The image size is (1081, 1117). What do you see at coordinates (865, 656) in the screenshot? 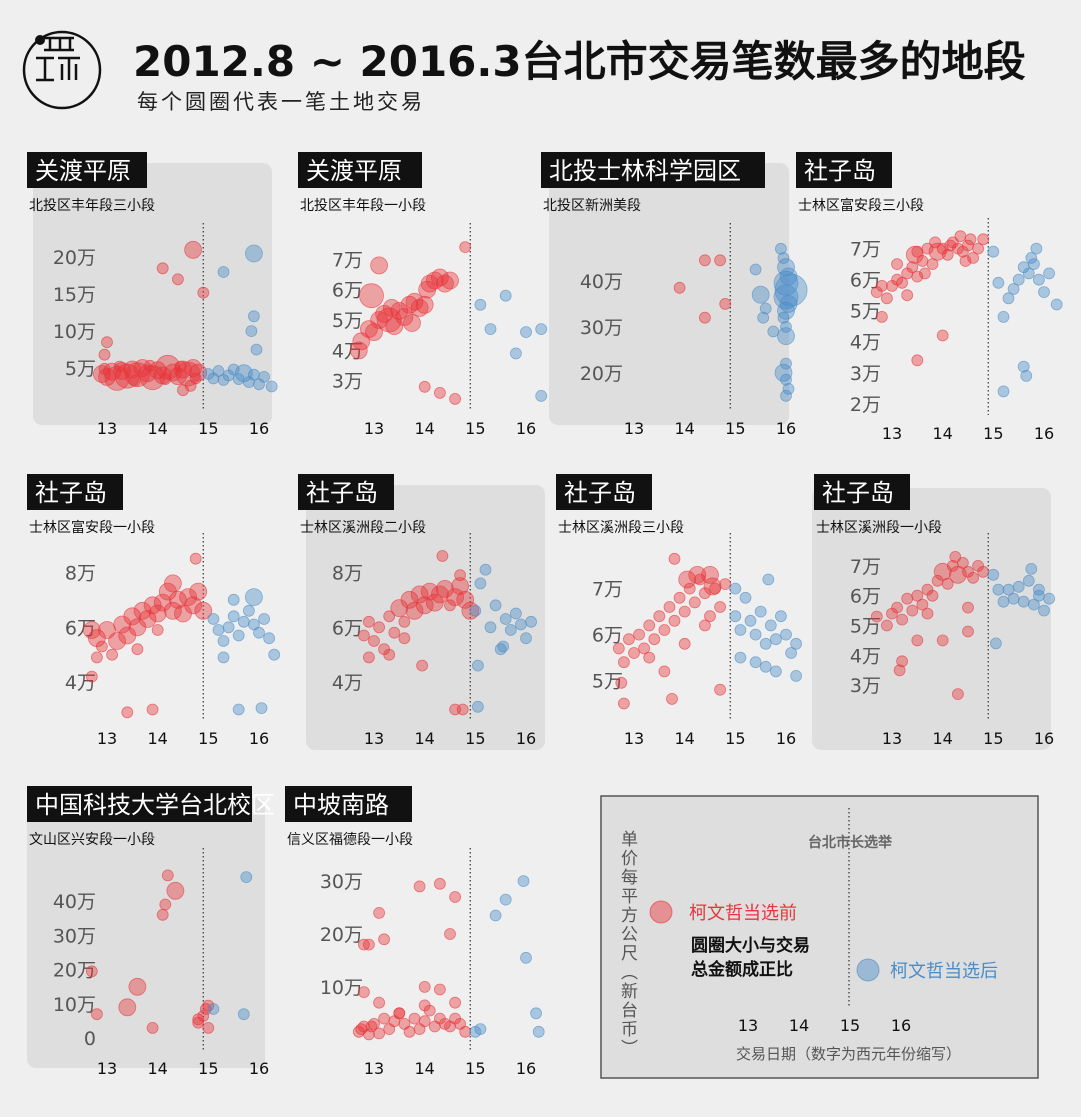
I see `y-tick-label: 4万` at bounding box center [865, 656].